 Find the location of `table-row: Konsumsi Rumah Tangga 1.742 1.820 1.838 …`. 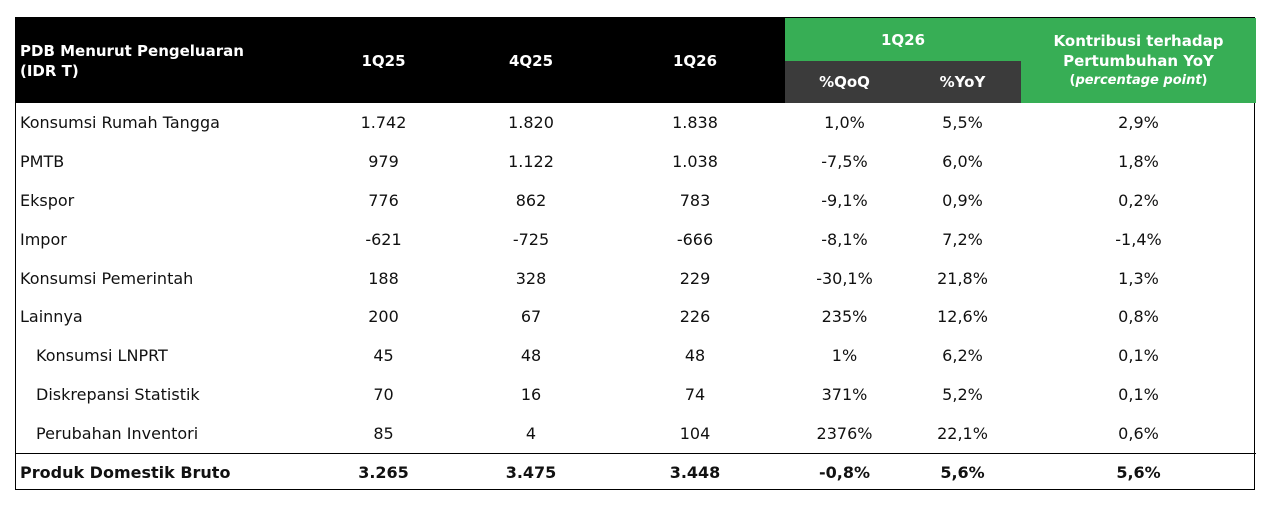

table-row: Konsumsi Rumah Tangga 1.742 1.820 1.838 … is located at coordinates (636, 122).